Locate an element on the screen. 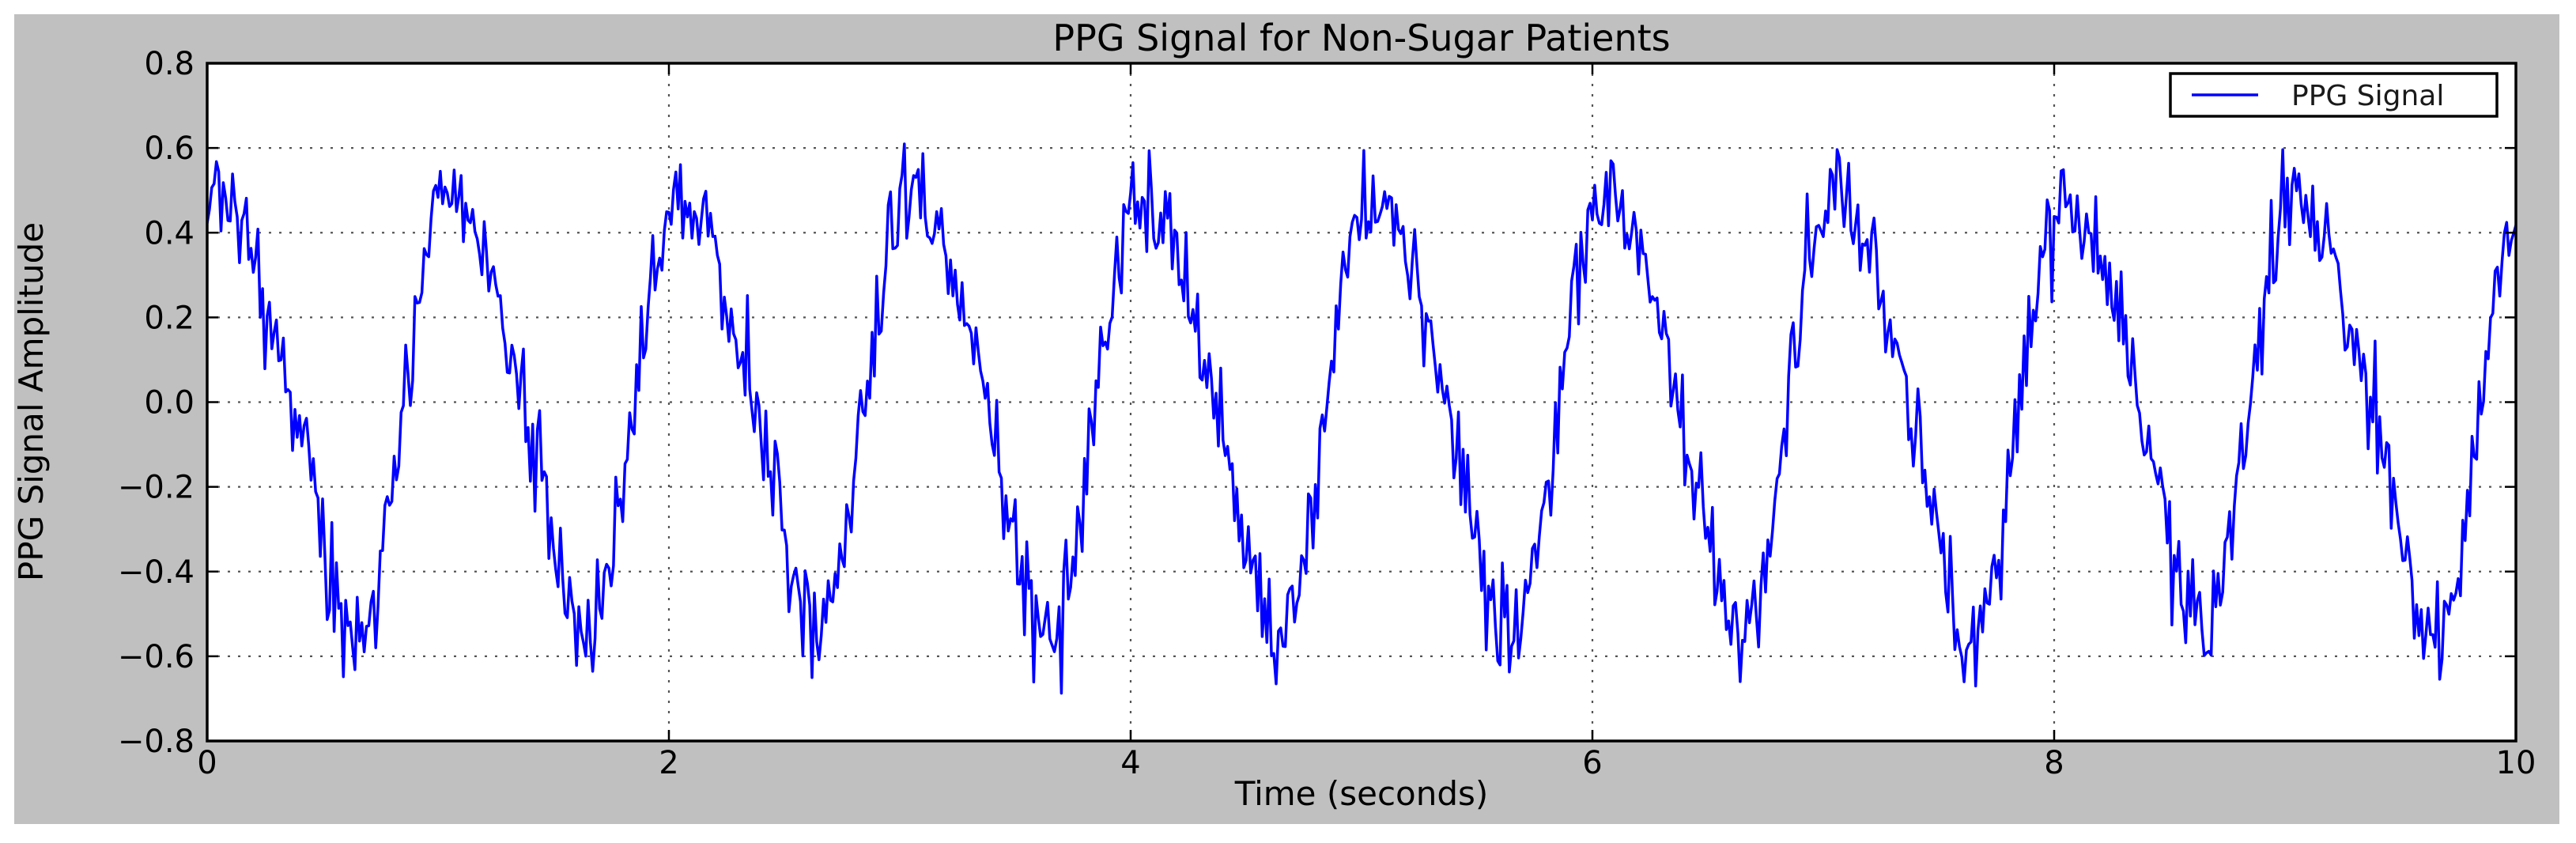  legend-label: PPG Signal is located at coordinates (2367, 96).